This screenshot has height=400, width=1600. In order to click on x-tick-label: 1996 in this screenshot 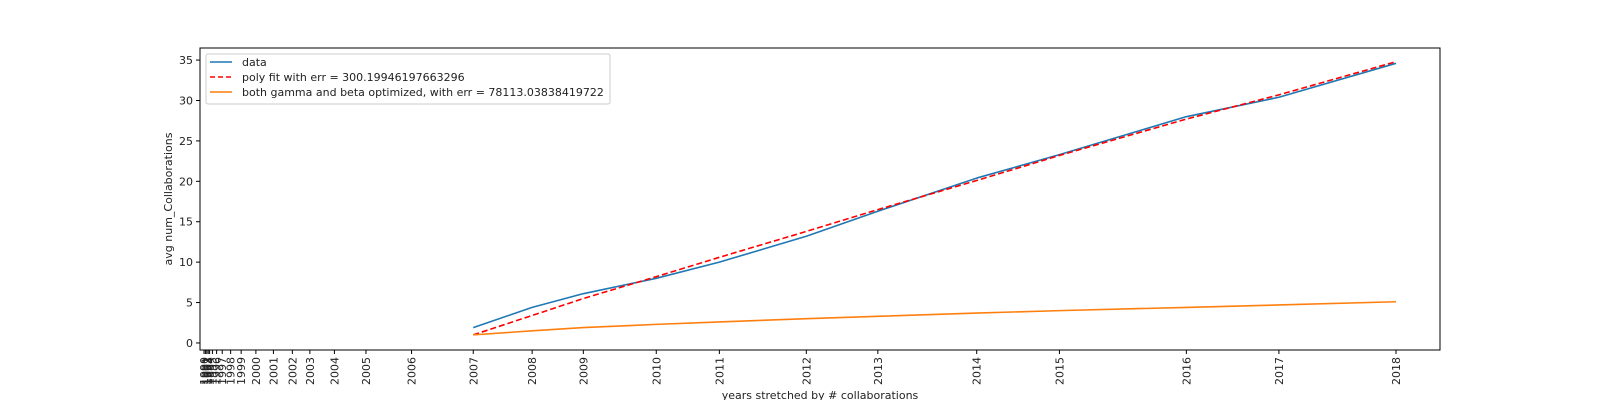, I will do `click(217, 371)`.